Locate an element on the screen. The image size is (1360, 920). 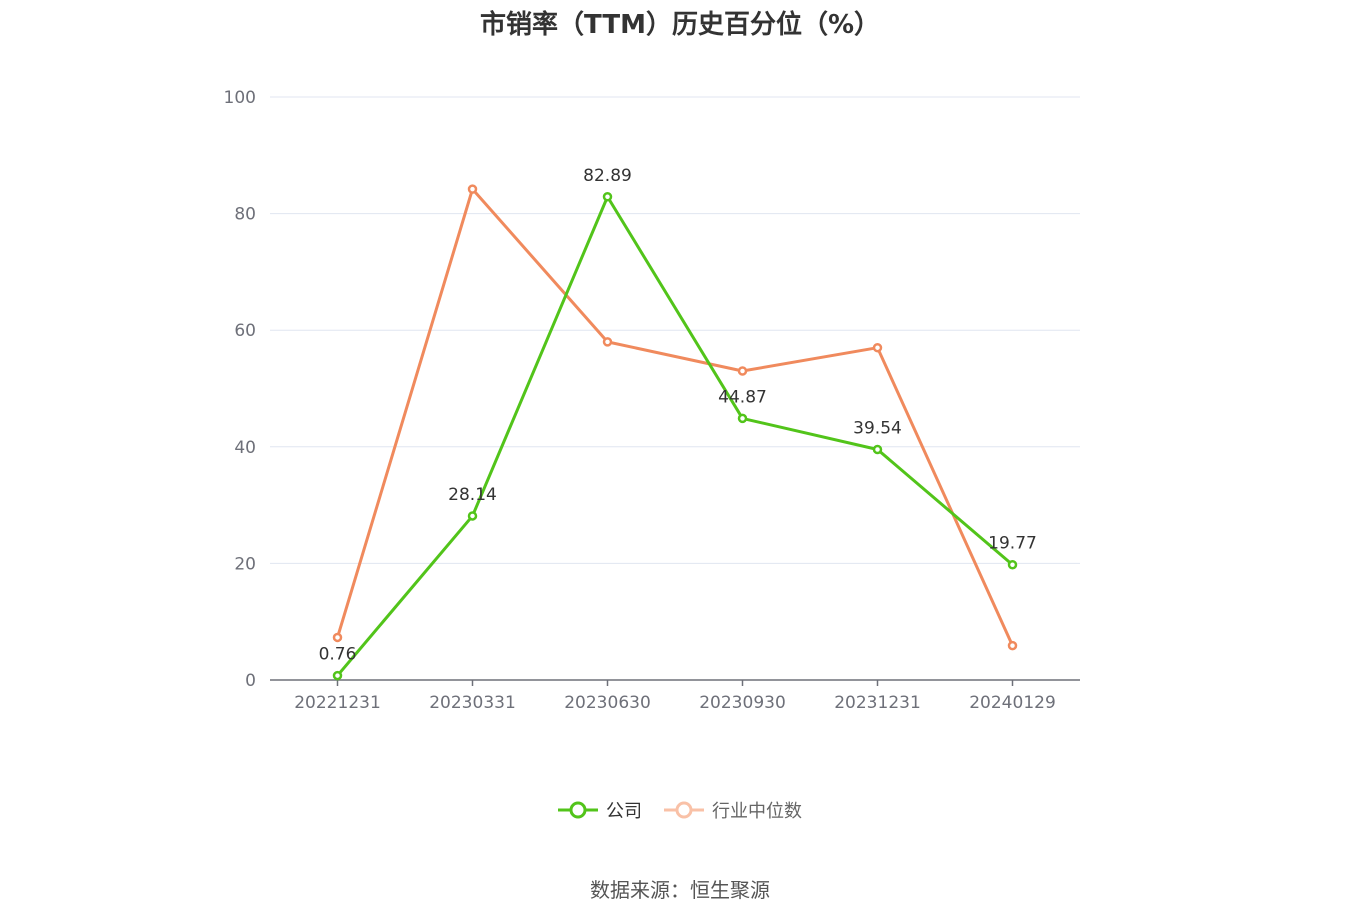
legend-item-company: 公司 is located at coordinates (600, 810).